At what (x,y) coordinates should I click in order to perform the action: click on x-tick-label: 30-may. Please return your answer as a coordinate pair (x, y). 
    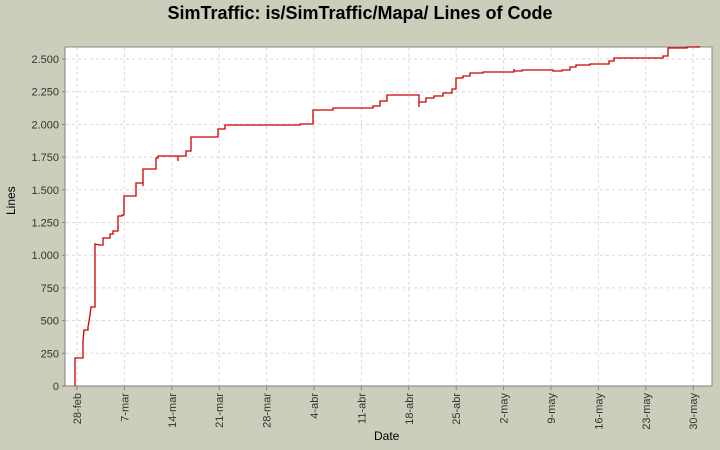
    Looking at the image, I should click on (694, 411).